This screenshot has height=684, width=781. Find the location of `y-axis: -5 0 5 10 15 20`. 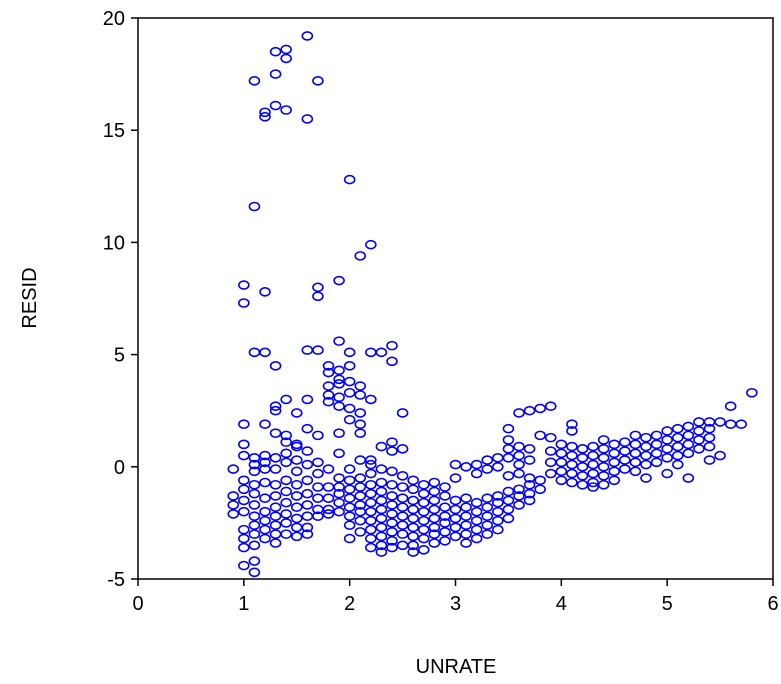

y-axis: -5 0 5 10 15 20 is located at coordinates (120, 299).